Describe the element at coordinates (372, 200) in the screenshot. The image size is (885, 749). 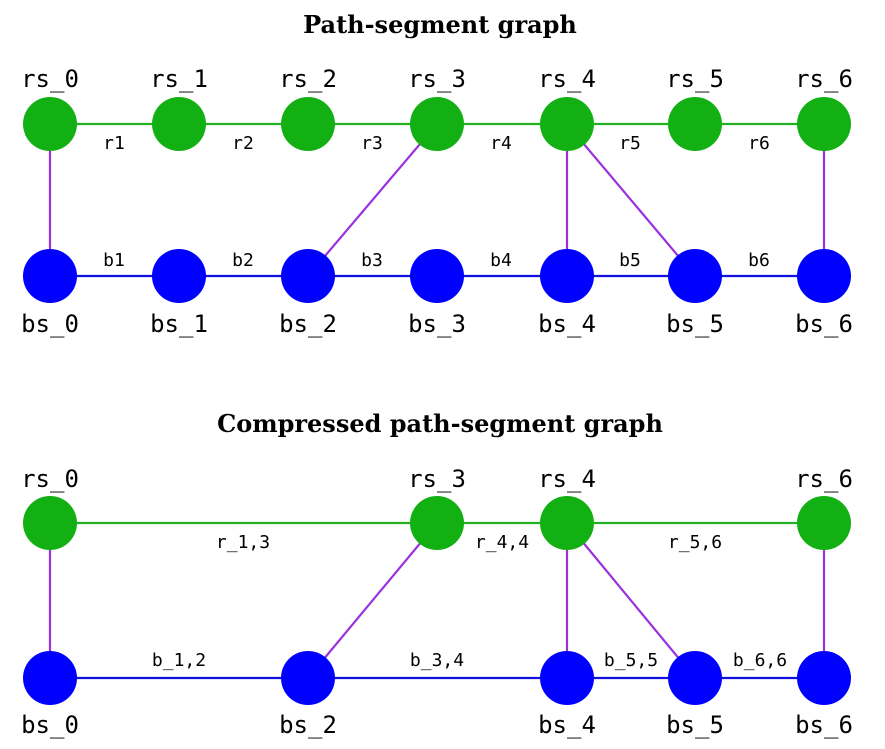
I see `g1-cross-edge-rs3-bs2` at that location.